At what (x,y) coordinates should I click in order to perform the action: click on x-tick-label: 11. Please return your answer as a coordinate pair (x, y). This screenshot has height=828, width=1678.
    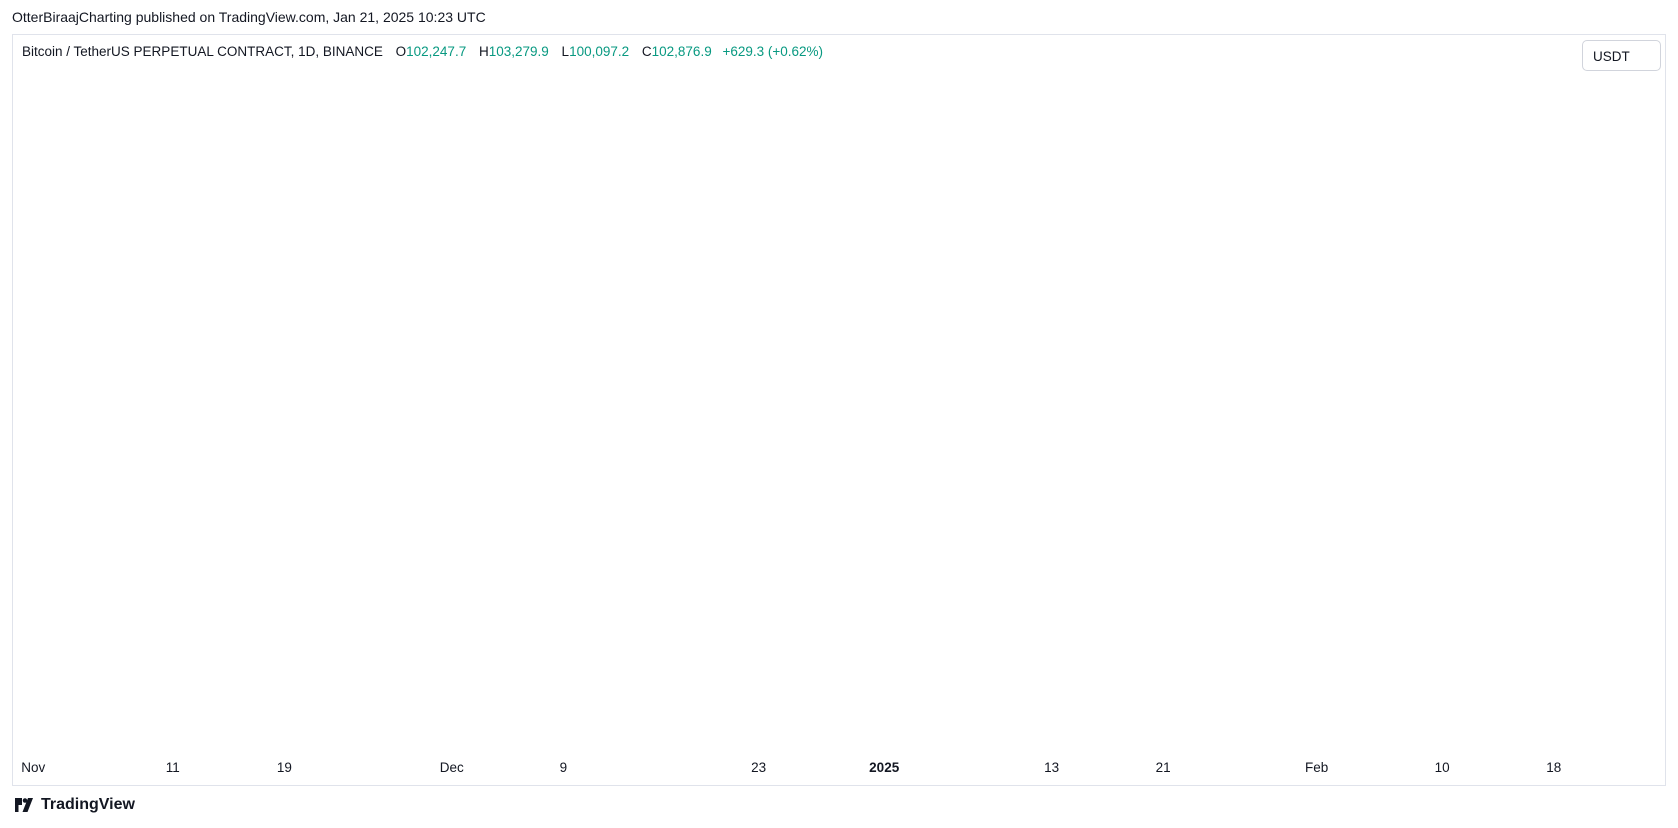
    Looking at the image, I should click on (173, 767).